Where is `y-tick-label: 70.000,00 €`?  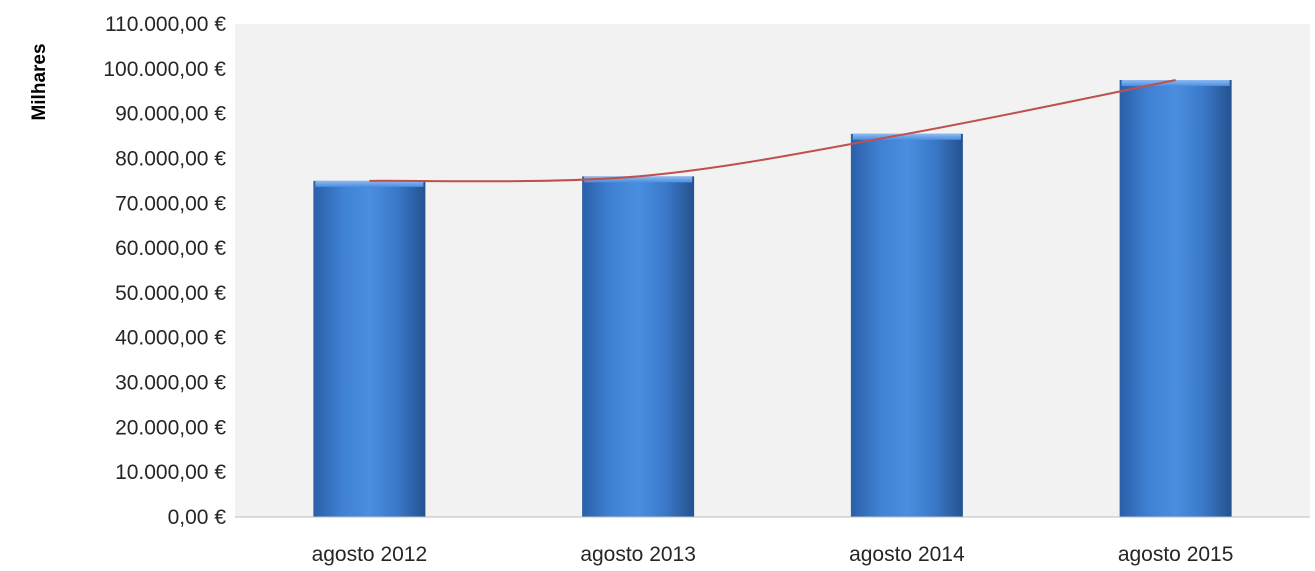 y-tick-label: 70.000,00 € is located at coordinates (170, 203).